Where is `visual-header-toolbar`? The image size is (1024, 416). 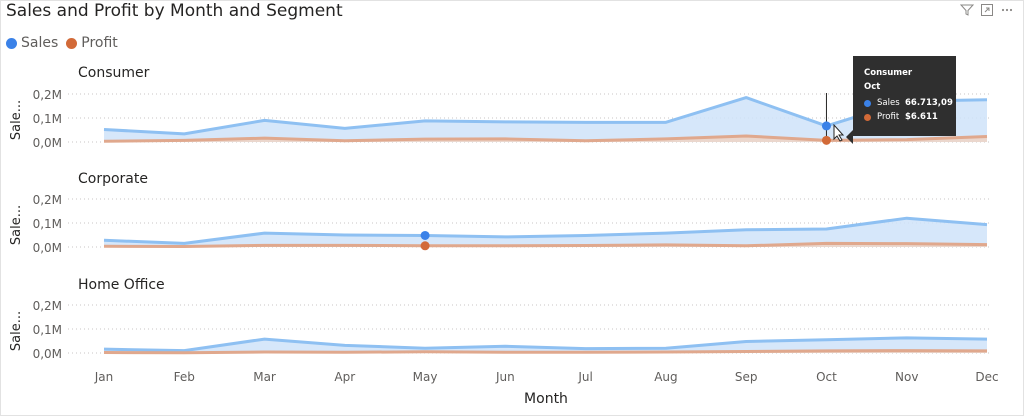
visual-header-toolbar is located at coordinates (986, 9).